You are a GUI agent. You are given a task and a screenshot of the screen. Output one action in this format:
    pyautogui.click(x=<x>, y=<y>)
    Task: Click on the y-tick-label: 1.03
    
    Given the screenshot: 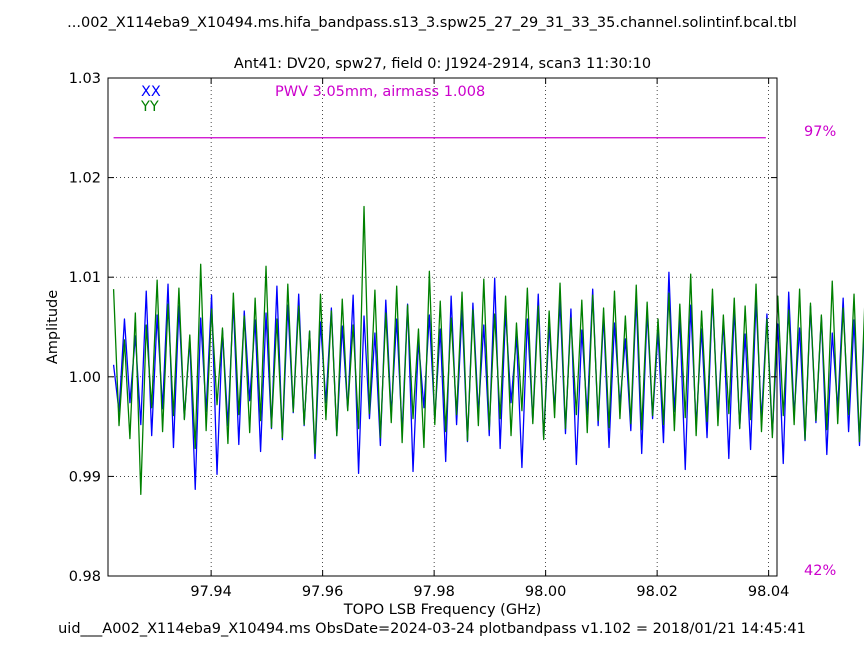 What is the action you would take?
    pyautogui.click(x=85, y=79)
    